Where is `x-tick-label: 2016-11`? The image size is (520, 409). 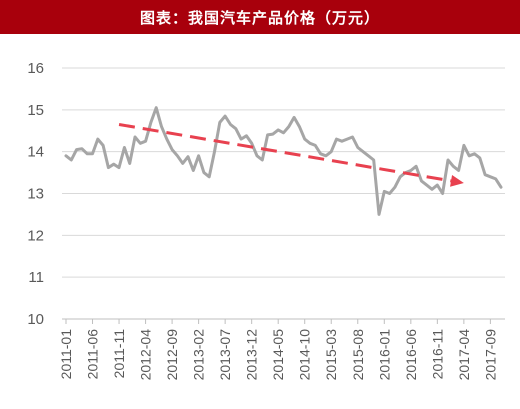
x-tick-label: 2016-11 is located at coordinates (437, 354).